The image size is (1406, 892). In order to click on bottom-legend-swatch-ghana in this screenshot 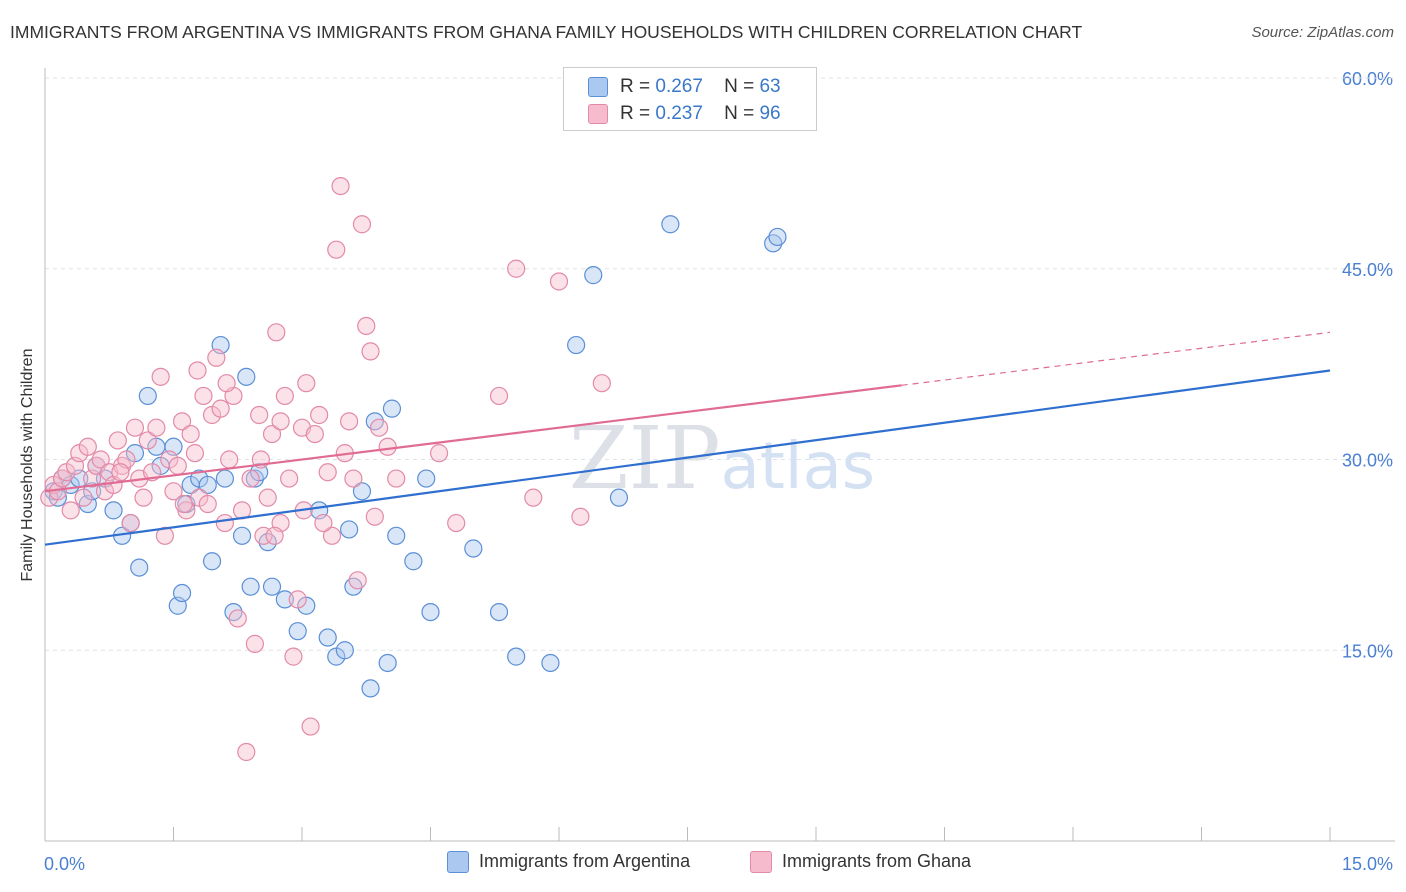, I will do `click(761, 862)`.